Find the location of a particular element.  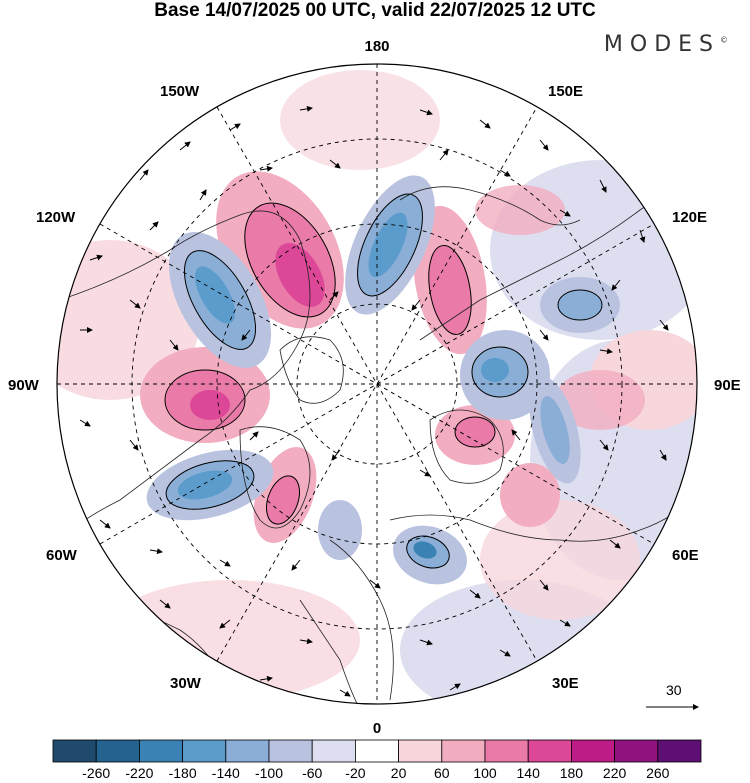

modes-logo: MODES© is located at coordinates (666, 44).